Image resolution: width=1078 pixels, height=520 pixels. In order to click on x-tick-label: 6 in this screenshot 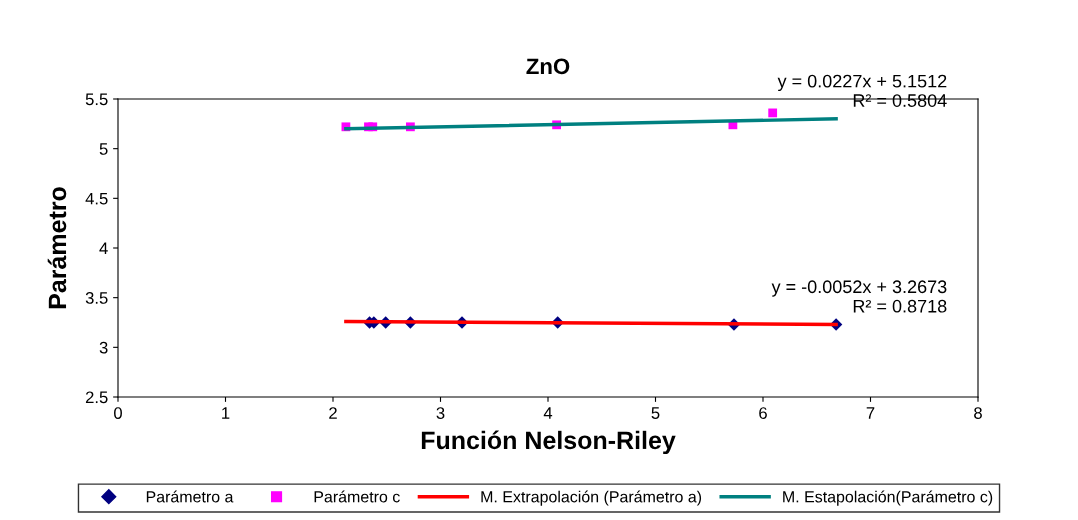, I will do `click(763, 413)`.